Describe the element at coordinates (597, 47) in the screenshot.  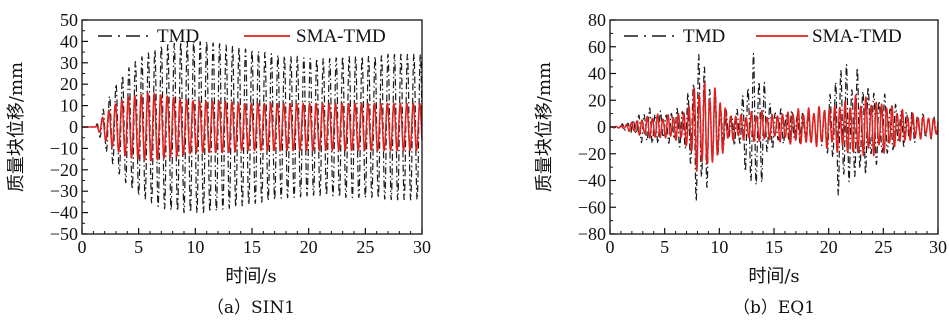
I see `y-tick-label-b: 60` at that location.